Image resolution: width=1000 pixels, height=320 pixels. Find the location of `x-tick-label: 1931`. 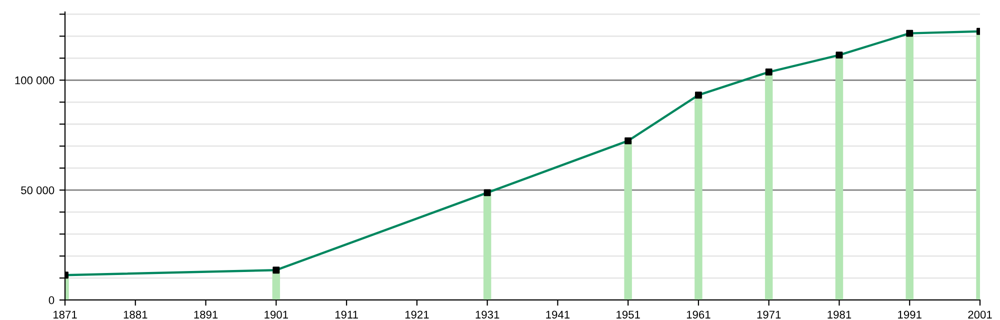

x-tick-label: 1931 is located at coordinates (488, 314).